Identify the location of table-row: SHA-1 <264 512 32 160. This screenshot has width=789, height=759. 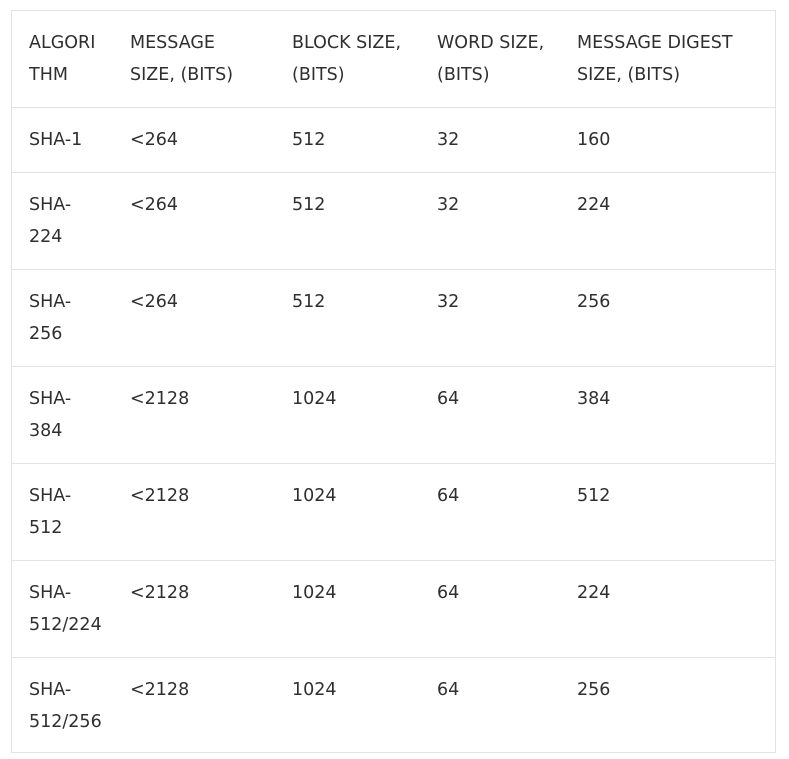
(393, 140).